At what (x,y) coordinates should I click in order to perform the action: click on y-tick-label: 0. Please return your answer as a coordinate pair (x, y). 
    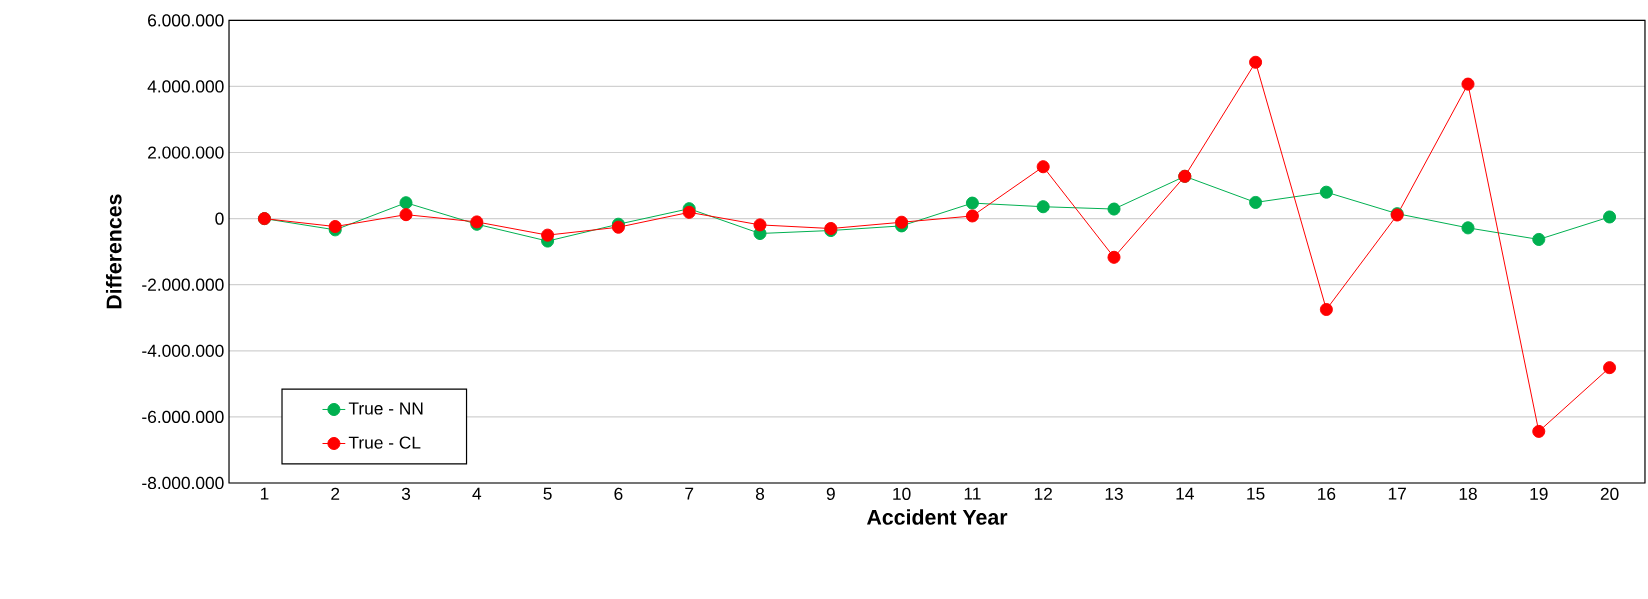
    Looking at the image, I should click on (219, 218).